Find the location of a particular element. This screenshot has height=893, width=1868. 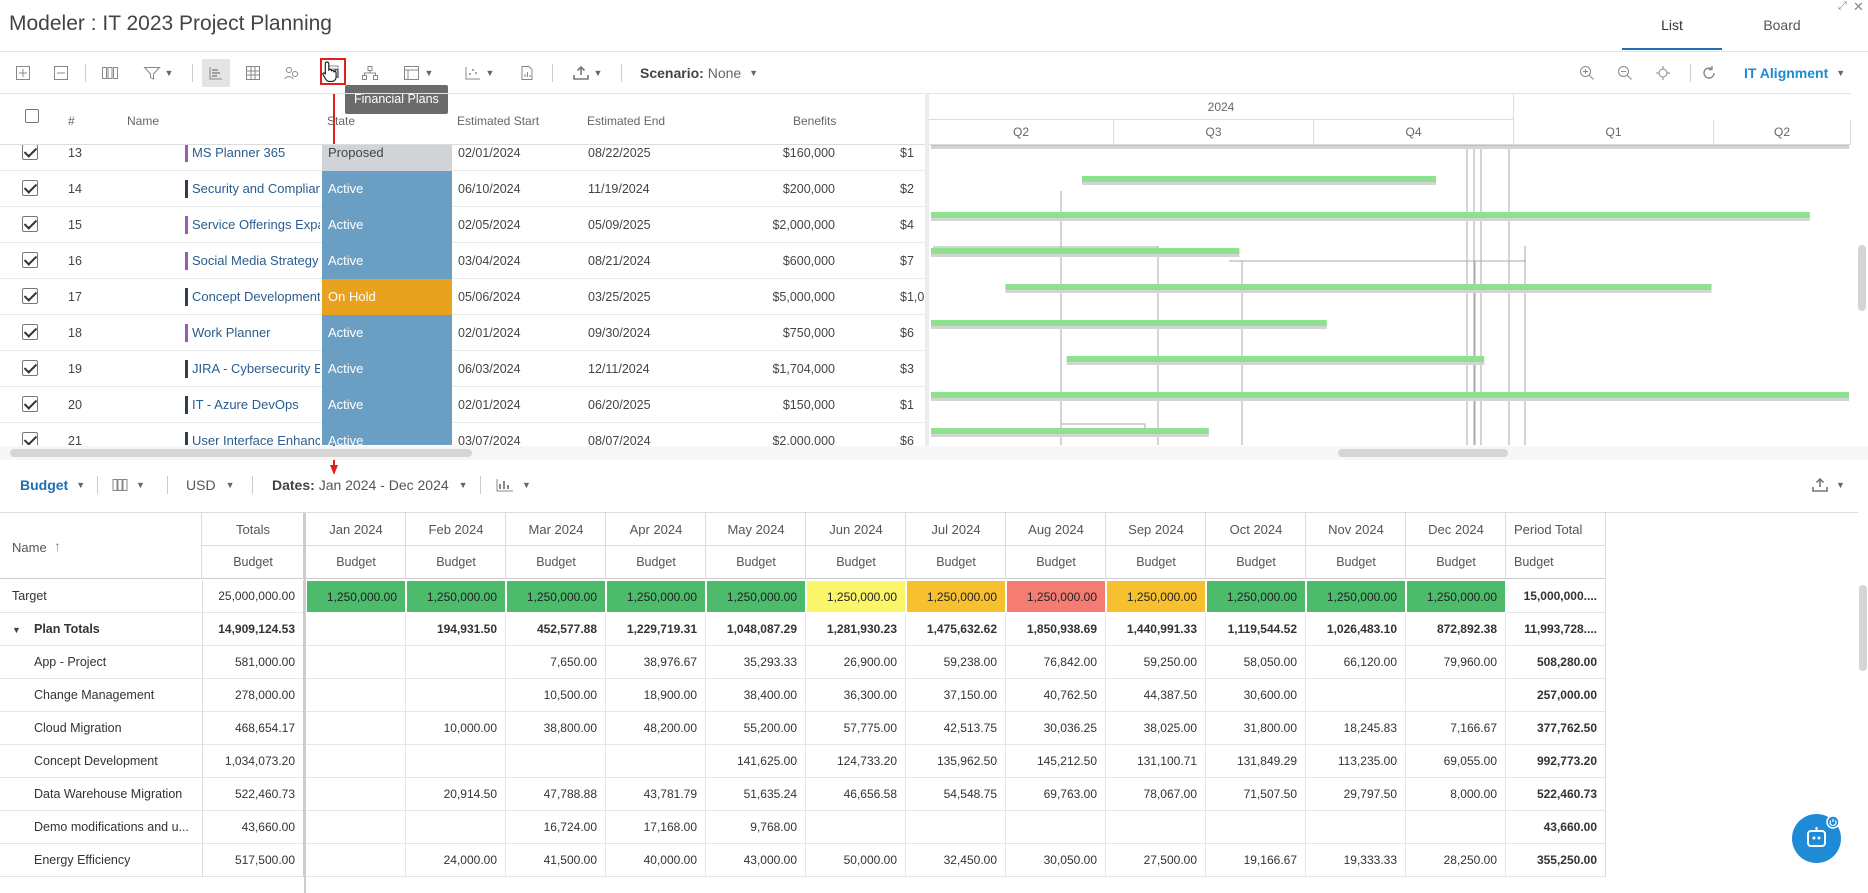

row-end: 08/21/2024 is located at coordinates (619, 261).